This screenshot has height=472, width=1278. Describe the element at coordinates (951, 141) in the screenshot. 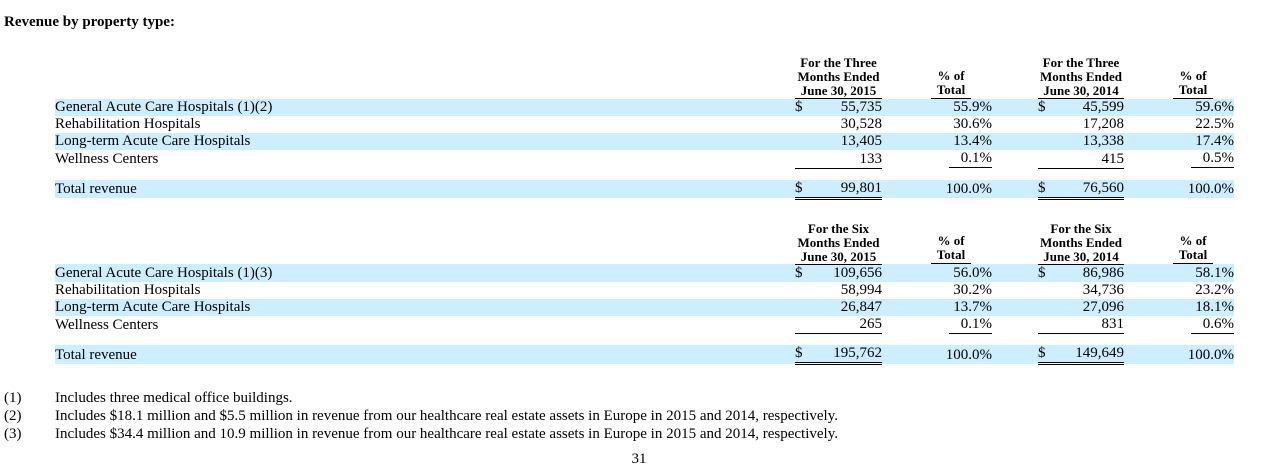

I see `pct-2015: 13.4%` at that location.